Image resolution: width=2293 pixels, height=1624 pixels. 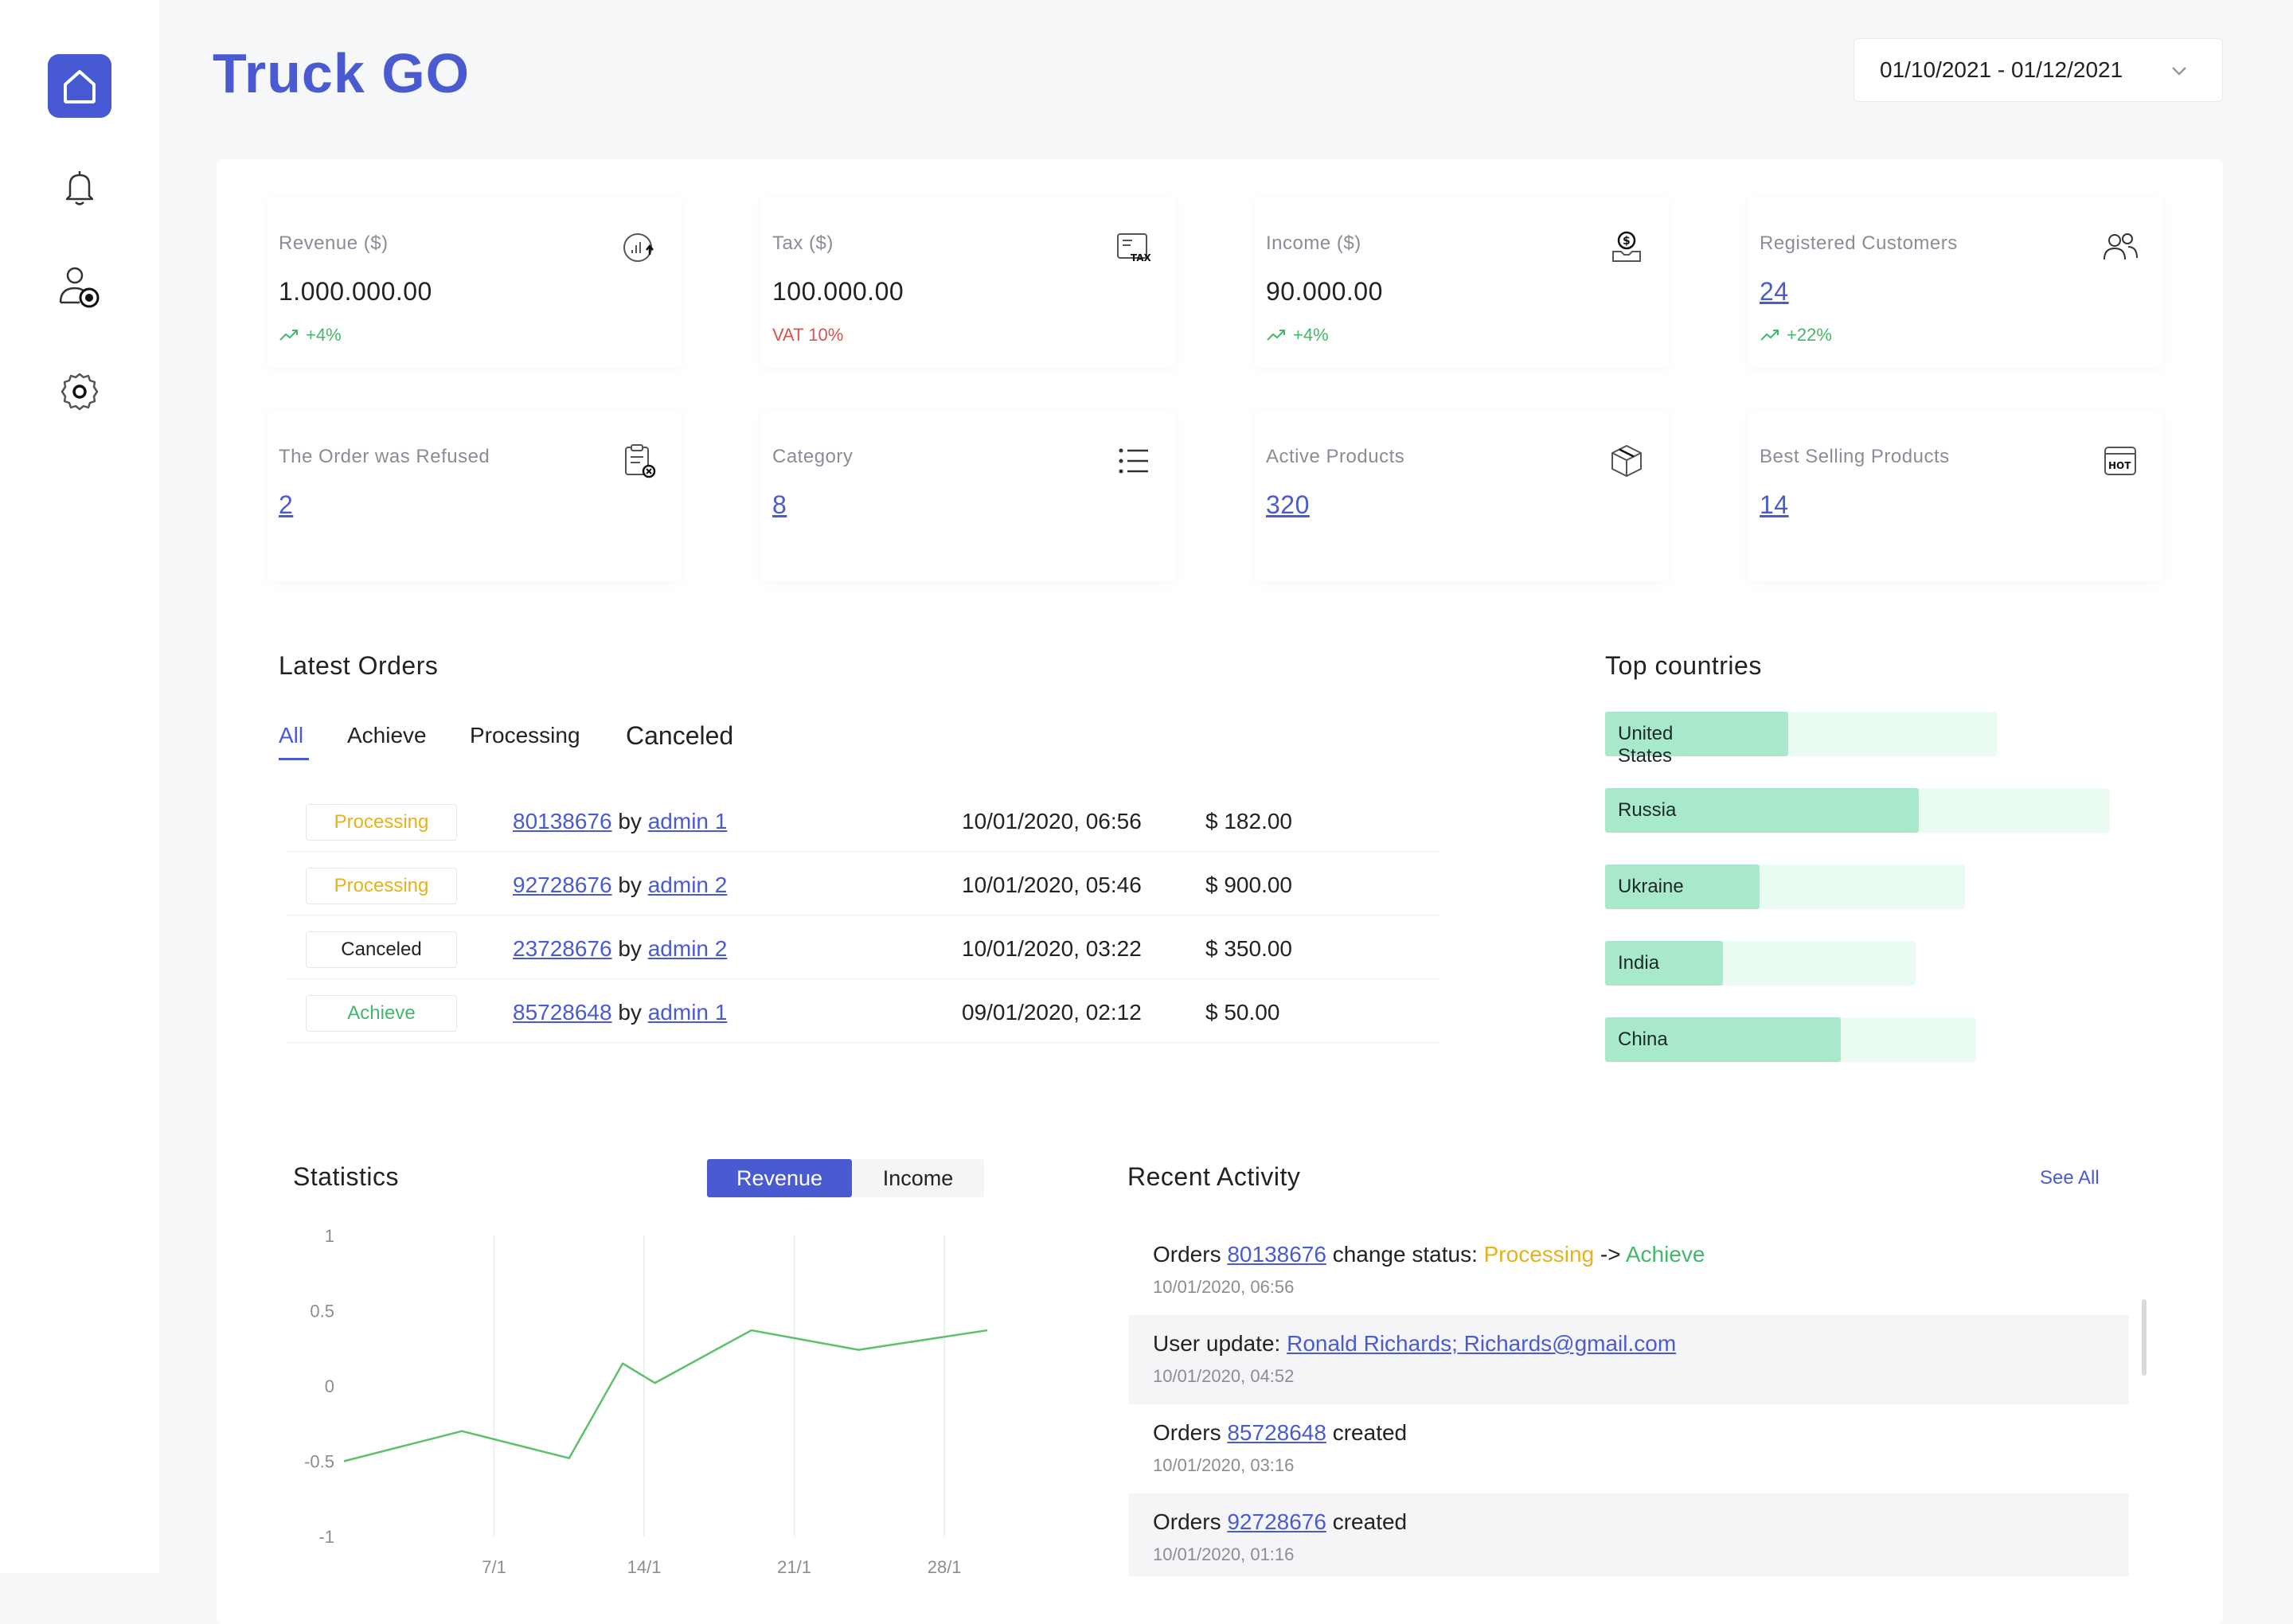 What do you see at coordinates (1276, 1432) in the screenshot?
I see `activity-order-link: 85728648` at bounding box center [1276, 1432].